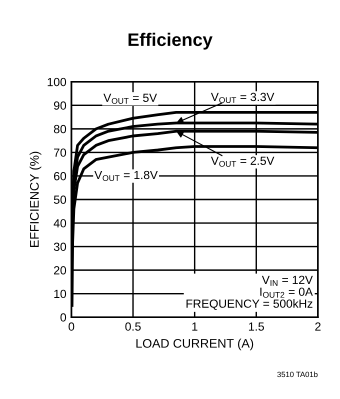 Image resolution: width=340 pixels, height=399 pixels. I want to click on x-tick-label: 2, so click(318, 326).